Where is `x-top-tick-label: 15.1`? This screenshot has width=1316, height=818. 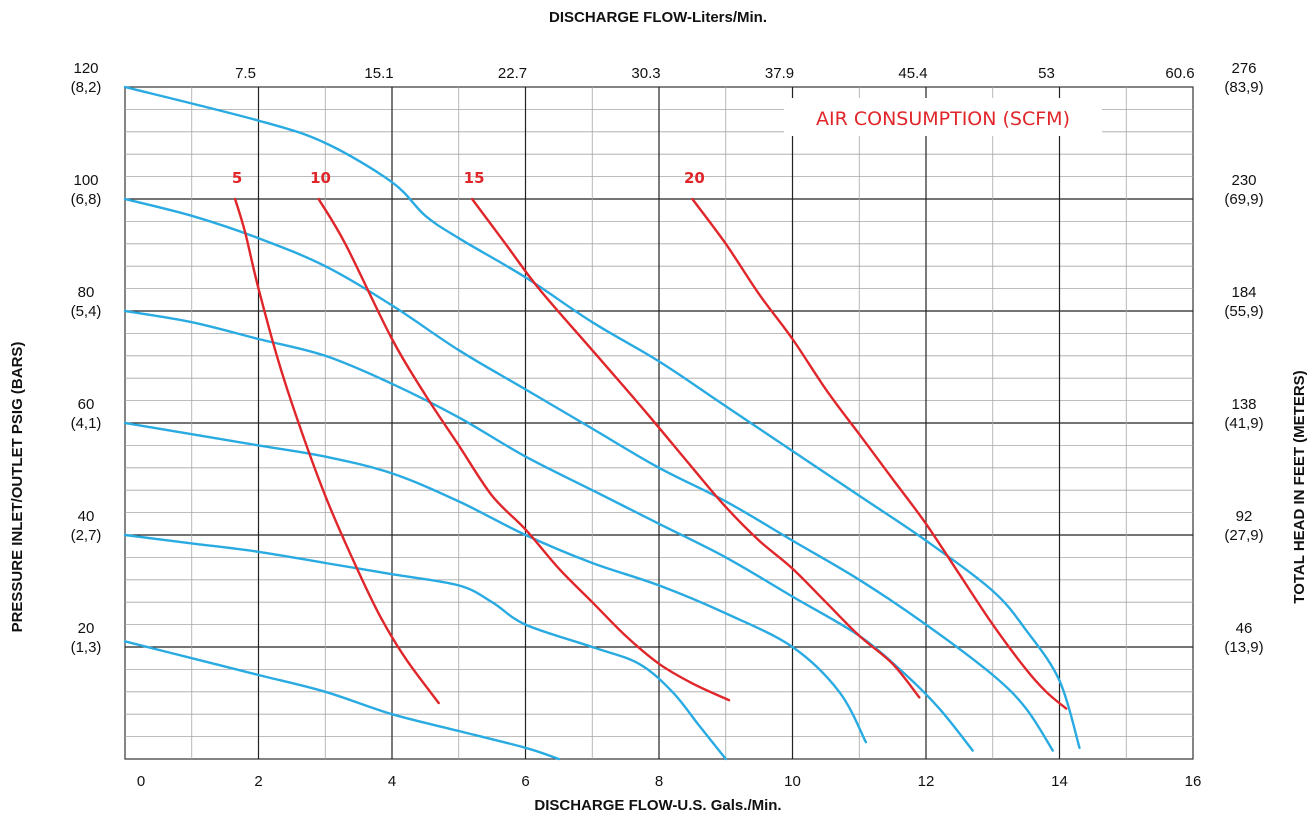
x-top-tick-label: 15.1 is located at coordinates (378, 73).